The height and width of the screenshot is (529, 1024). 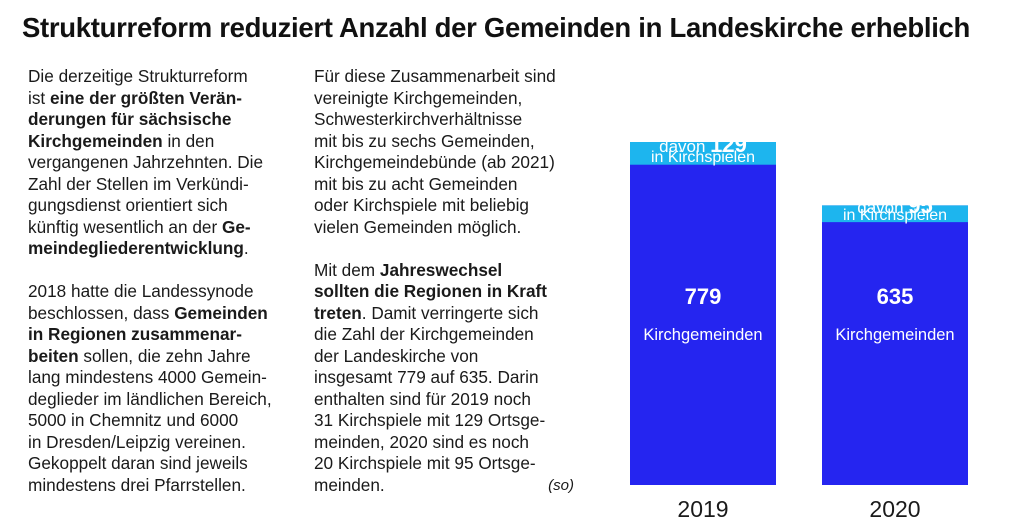 I want to click on text-line: 5000 in Chemnitz und 6000, so click(x=159, y=421).